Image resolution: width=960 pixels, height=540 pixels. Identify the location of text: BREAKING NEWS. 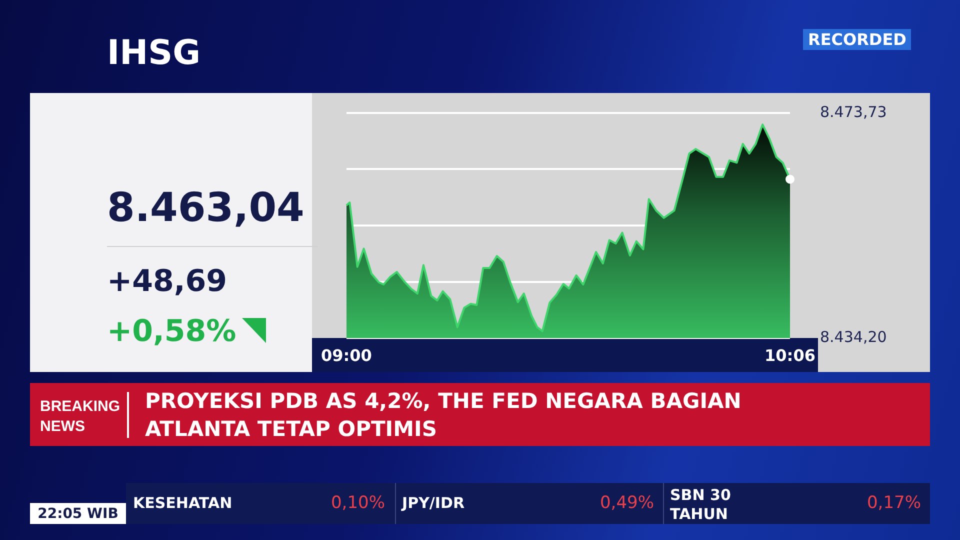
(80, 416).